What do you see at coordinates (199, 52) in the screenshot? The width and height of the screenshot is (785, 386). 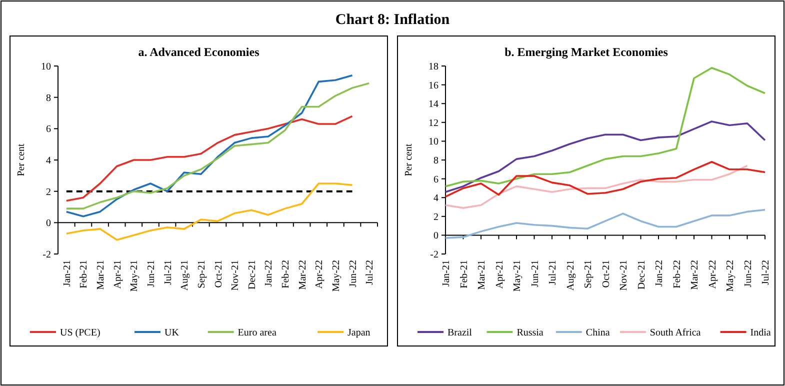 I see `chart-title: a. Advanced Economies` at bounding box center [199, 52].